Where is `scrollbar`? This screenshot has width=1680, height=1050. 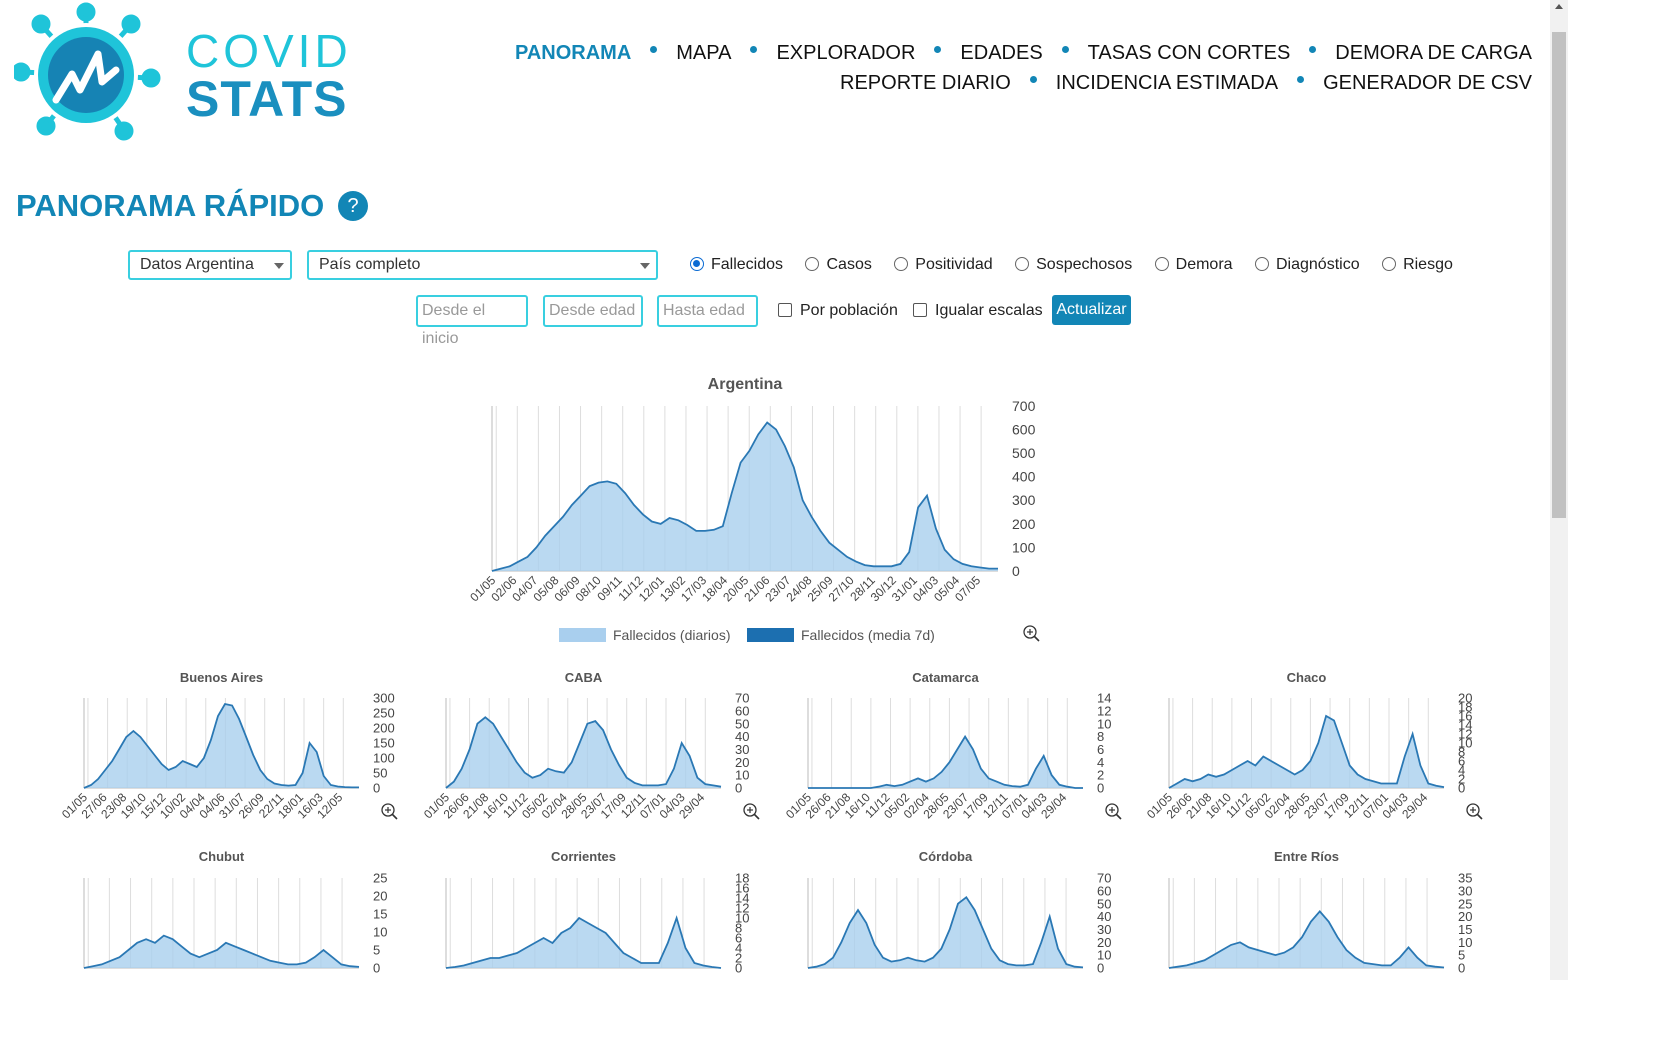
scrollbar is located at coordinates (1559, 490).